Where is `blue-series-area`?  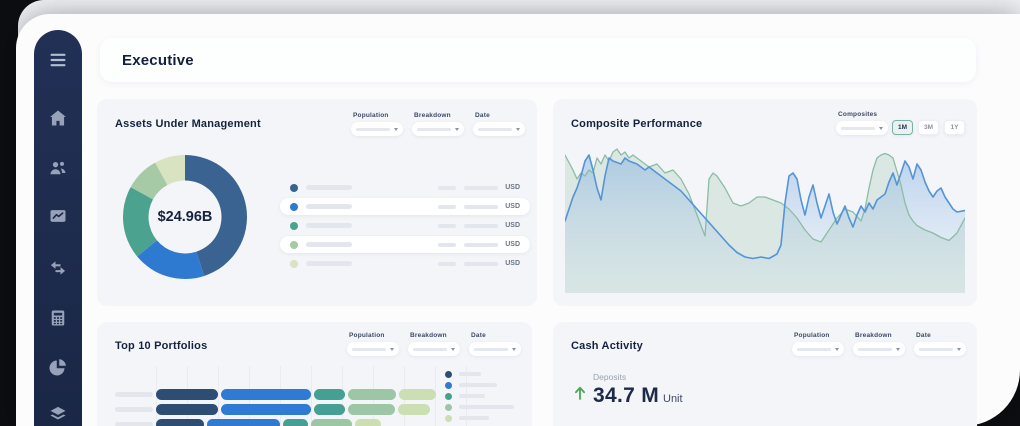 blue-series-area is located at coordinates (765, 224).